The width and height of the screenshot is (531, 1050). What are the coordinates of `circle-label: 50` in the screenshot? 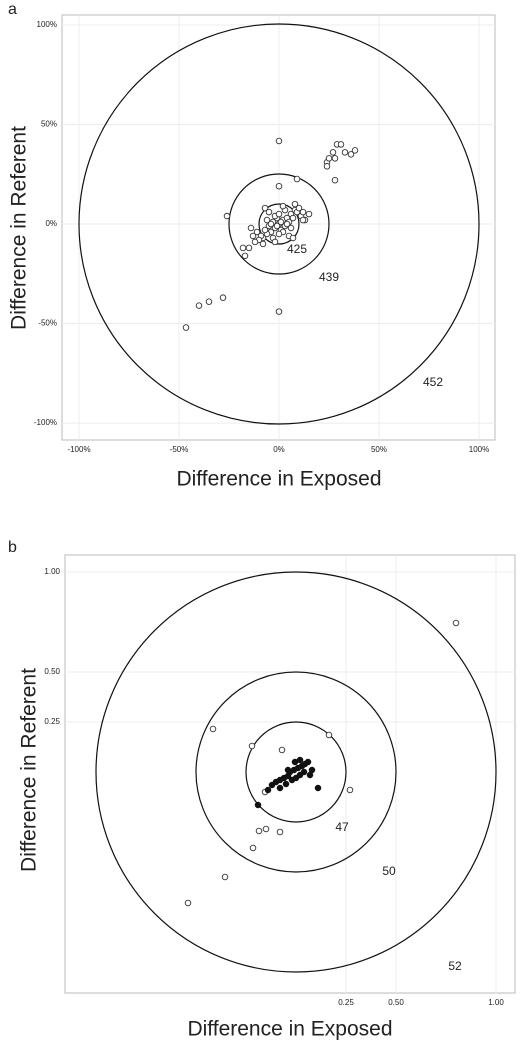 It's located at (389, 871).